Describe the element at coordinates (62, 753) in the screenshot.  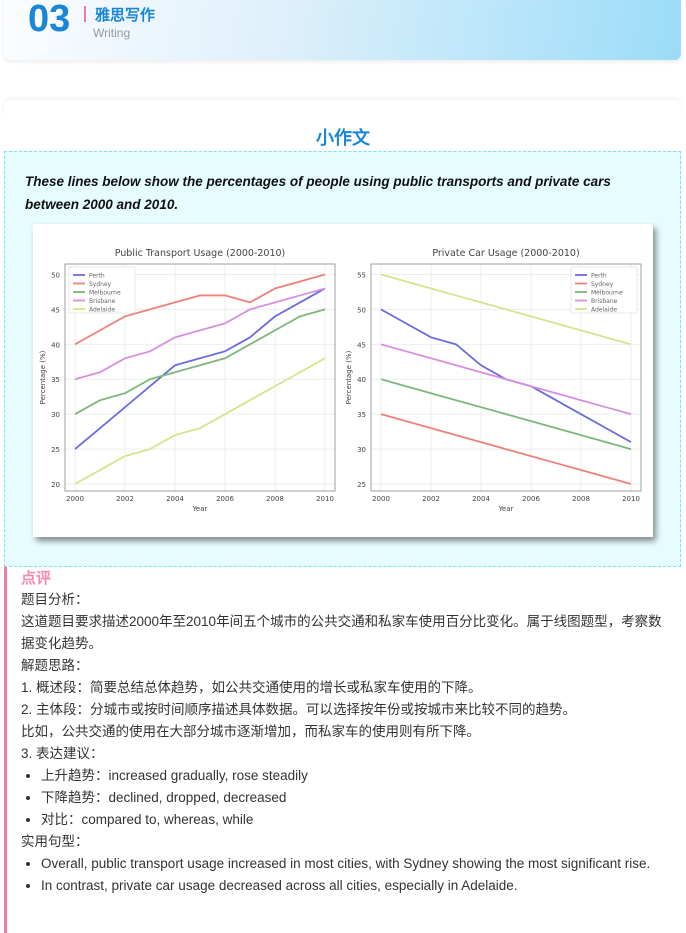
I see `step-3: 3. 表达建议：` at that location.